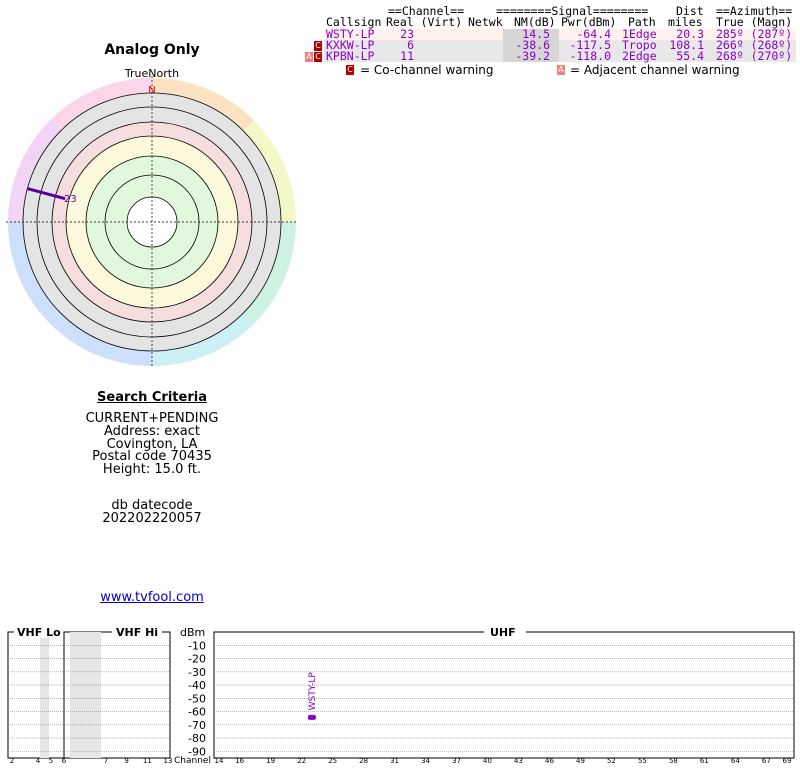 The height and width of the screenshot is (768, 800). What do you see at coordinates (655, 70) in the screenshot?
I see `adjacent-channel-legend-label: = Adjacent channel warning` at bounding box center [655, 70].